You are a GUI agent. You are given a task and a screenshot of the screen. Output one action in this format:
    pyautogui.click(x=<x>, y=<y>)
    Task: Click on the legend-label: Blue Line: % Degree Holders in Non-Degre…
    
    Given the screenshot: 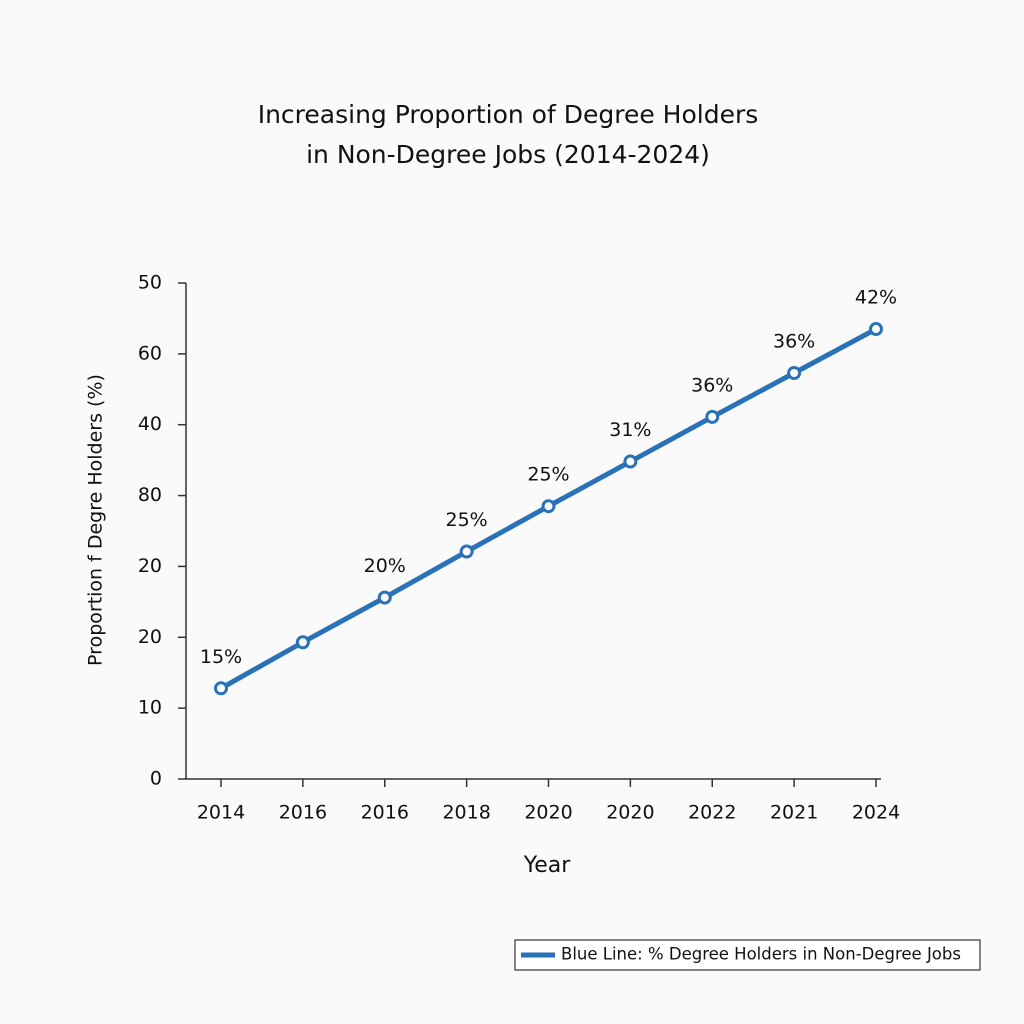 What is the action you would take?
    pyautogui.click(x=761, y=954)
    